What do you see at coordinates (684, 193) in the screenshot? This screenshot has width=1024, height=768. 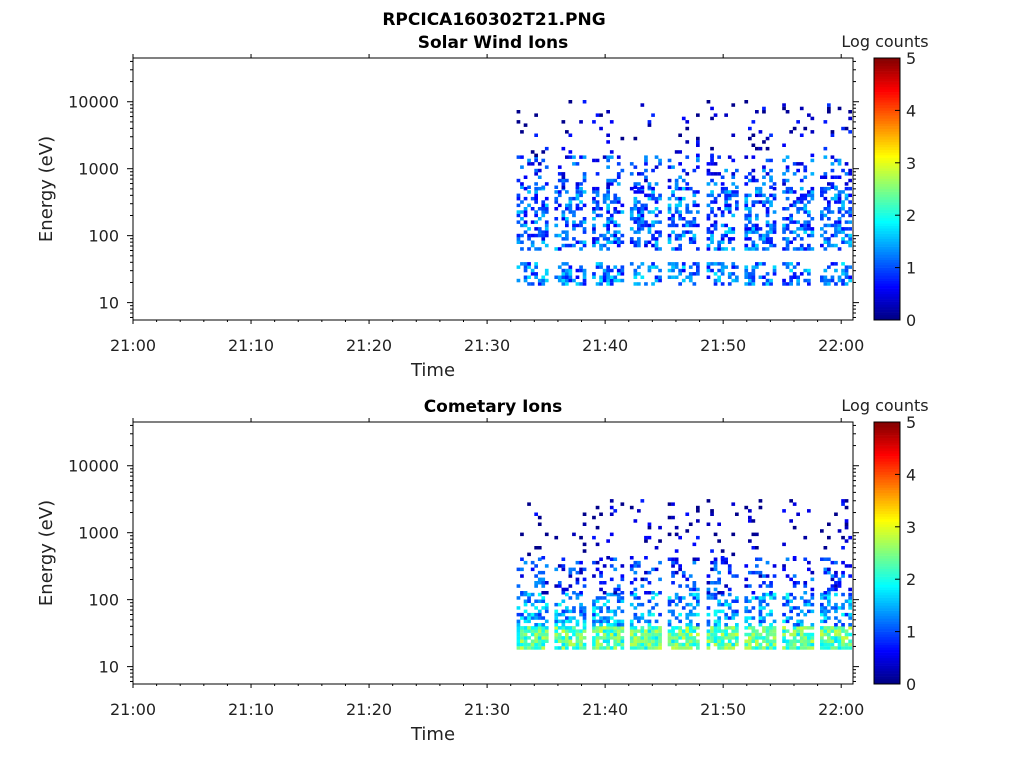 I see `heatmap-cells` at bounding box center [684, 193].